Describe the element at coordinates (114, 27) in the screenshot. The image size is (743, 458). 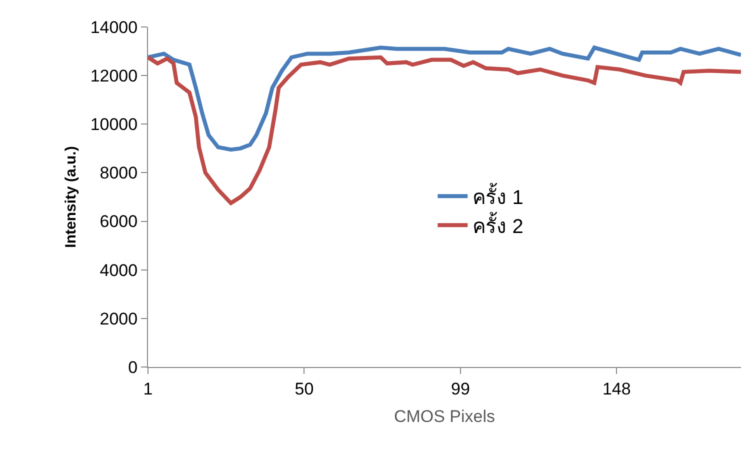
I see `y-tick-label: 14000` at that location.